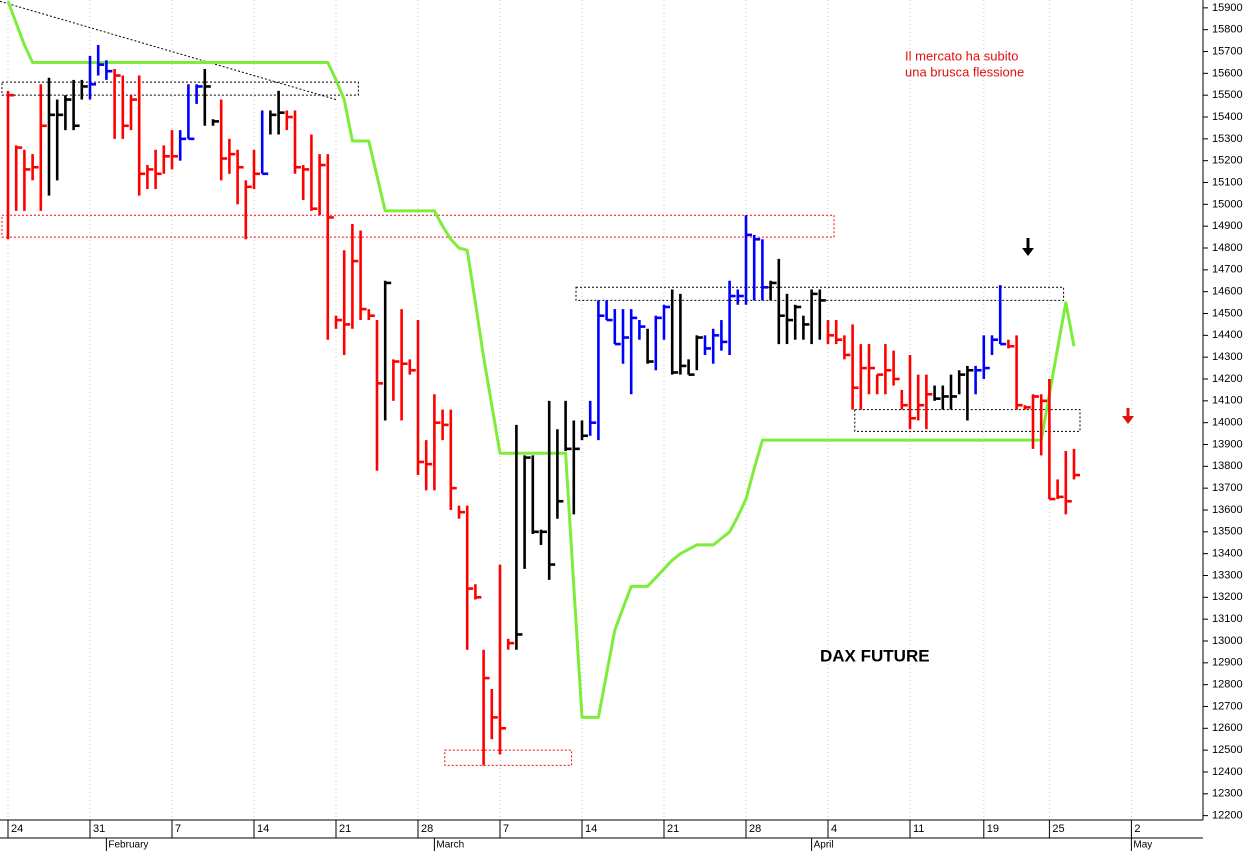 This screenshot has width=1251, height=851. Describe the element at coordinates (1227, 641) in the screenshot. I see `y-tick-label: 13000` at that location.